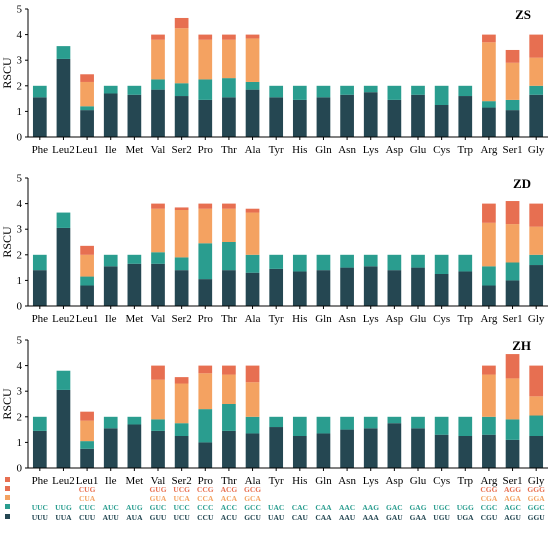  What do you see at coordinates (182, 517) in the screenshot?
I see `codon-label: UCU` at bounding box center [182, 517].